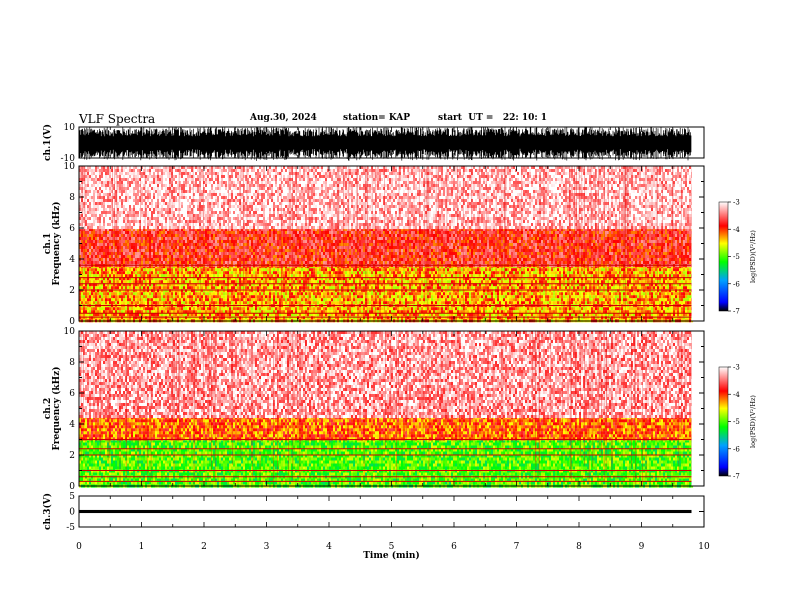  I want to click on ch1-spectrogram-ytick-label: 10, so click(70, 167).